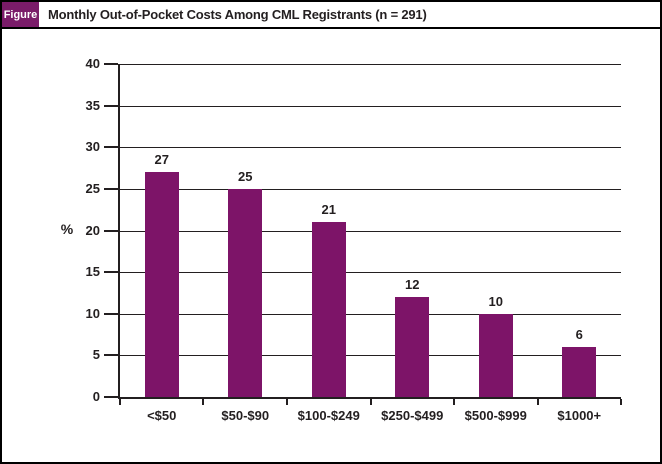  What do you see at coordinates (245, 176) in the screenshot?
I see `bar-value-label: 25` at bounding box center [245, 176].